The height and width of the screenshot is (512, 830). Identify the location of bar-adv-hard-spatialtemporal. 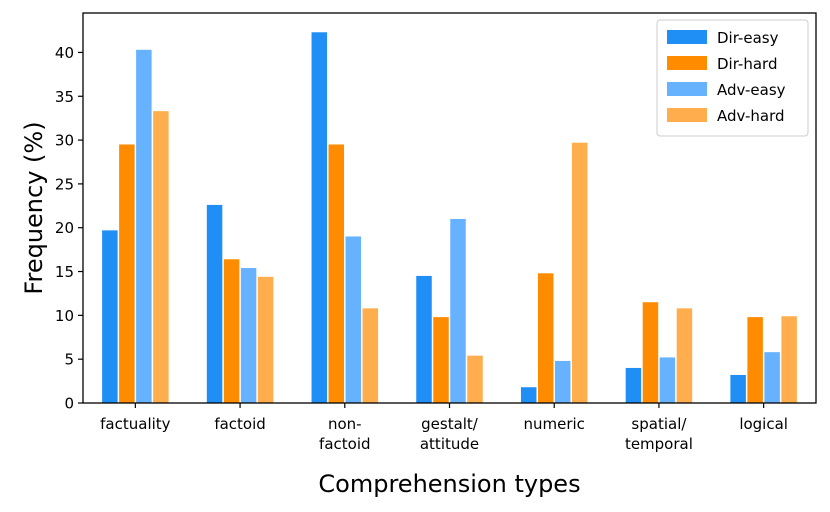
(684, 355).